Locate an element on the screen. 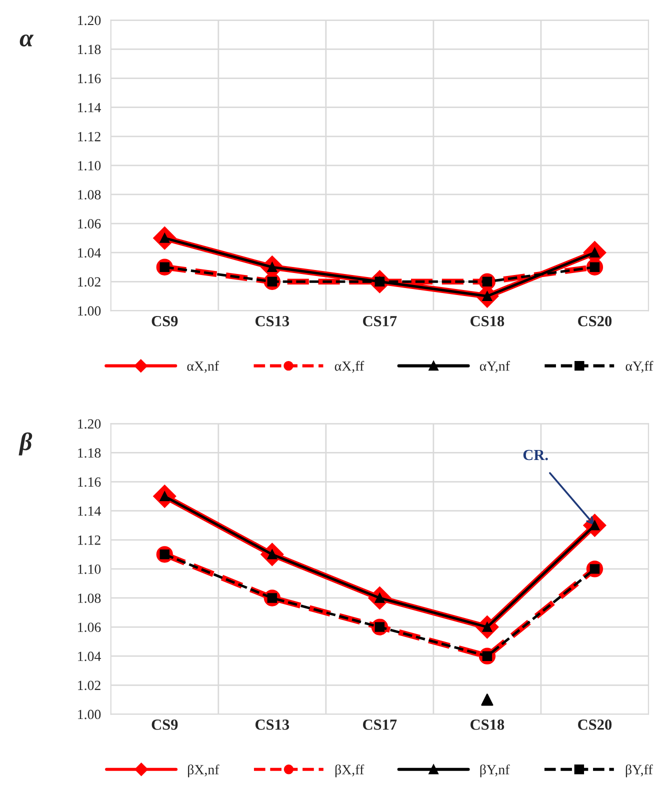 The height and width of the screenshot is (807, 672). annotation: CR. is located at coordinates (535, 455).